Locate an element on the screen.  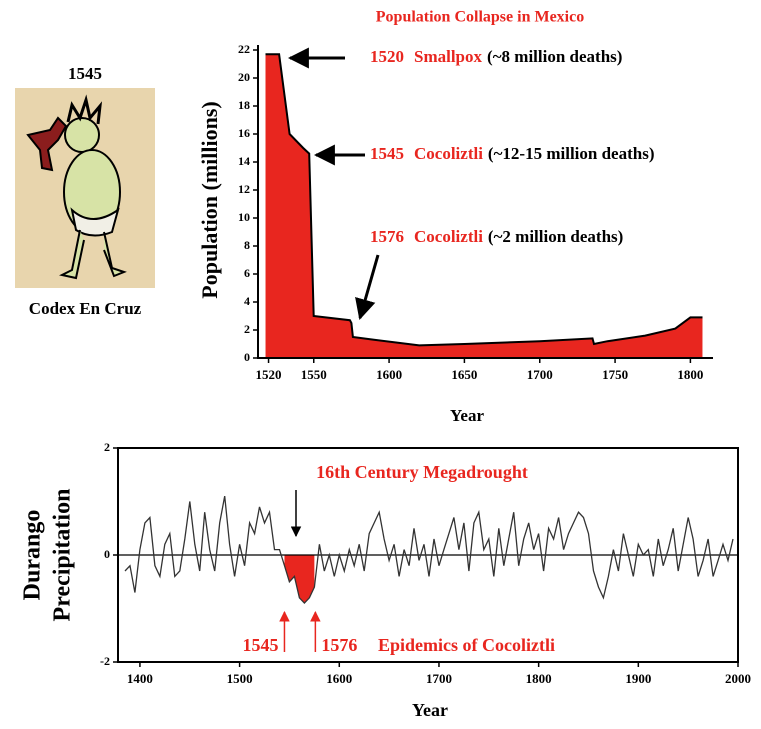
annotation: 1545 Cocoliztli (~12-15 million deaths) is located at coordinates (512, 153).